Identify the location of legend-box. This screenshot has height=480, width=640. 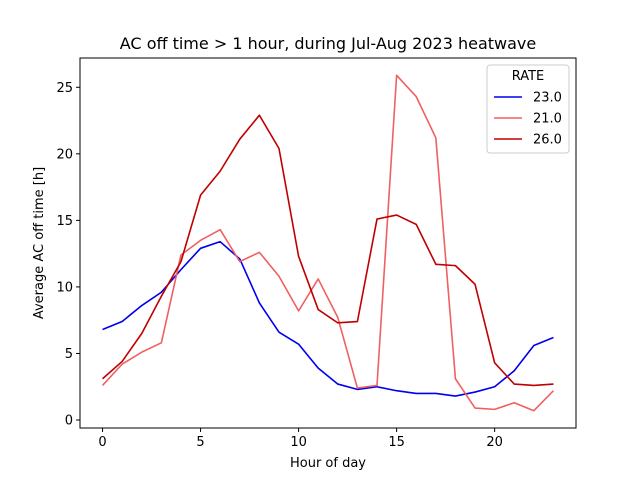
(528, 109).